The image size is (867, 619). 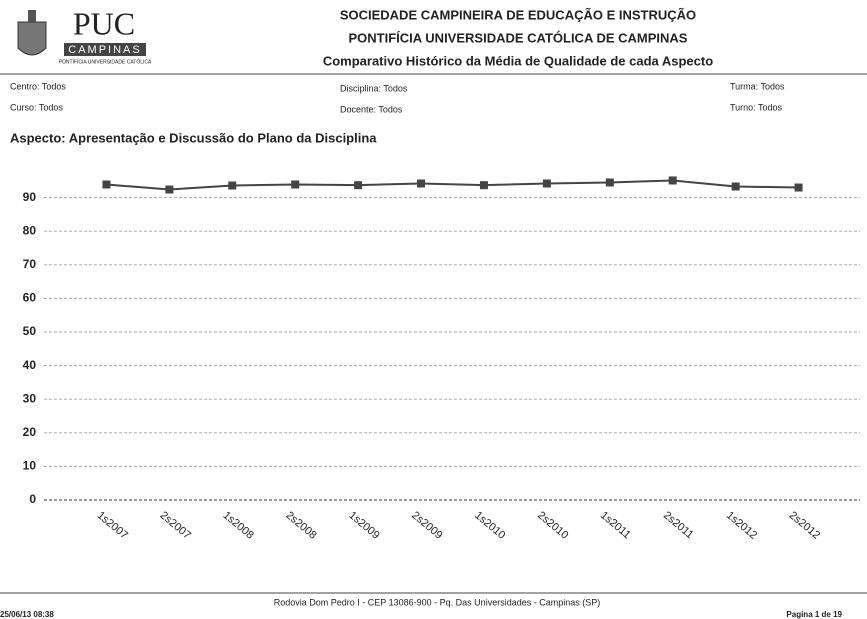 What do you see at coordinates (30, 230) in the screenshot?
I see `y-tick-label: 80` at bounding box center [30, 230].